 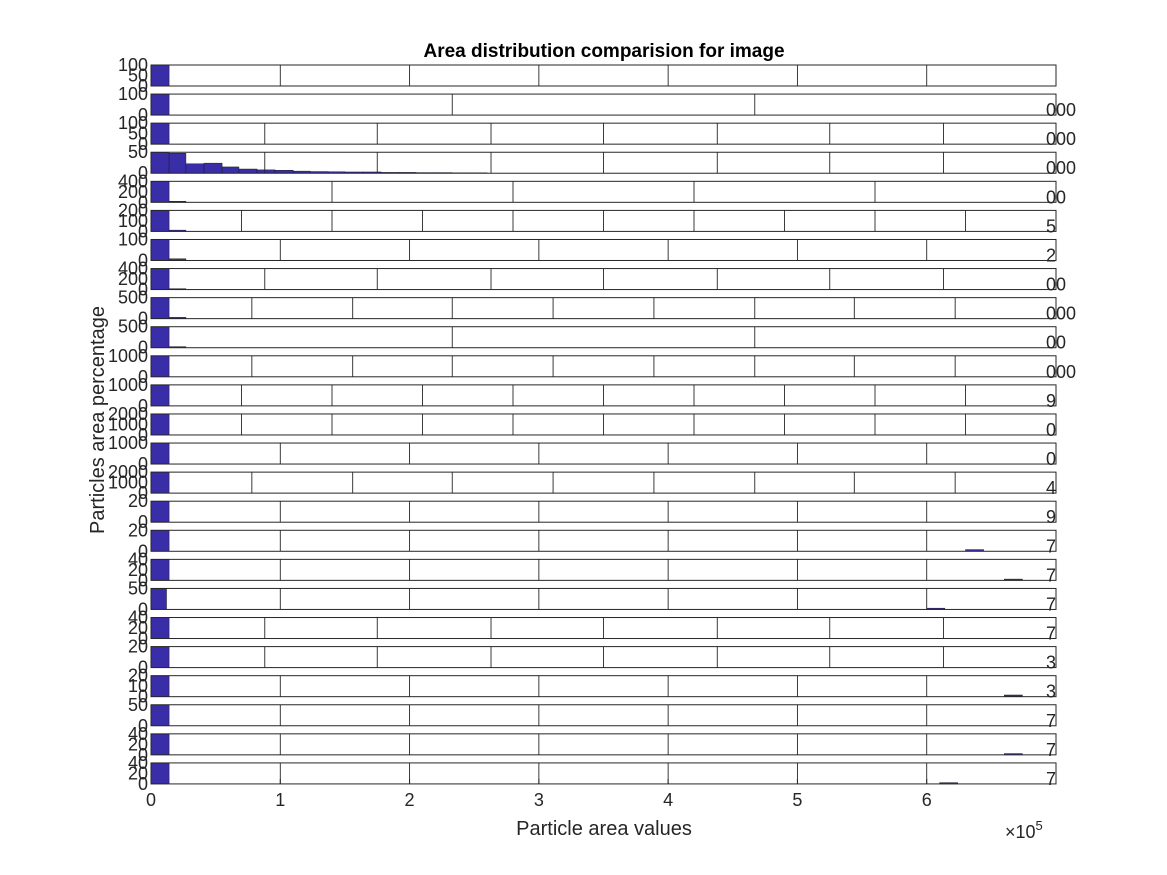 What do you see at coordinates (1051, 488) in the screenshot?
I see `panel-right-label: 4` at bounding box center [1051, 488].